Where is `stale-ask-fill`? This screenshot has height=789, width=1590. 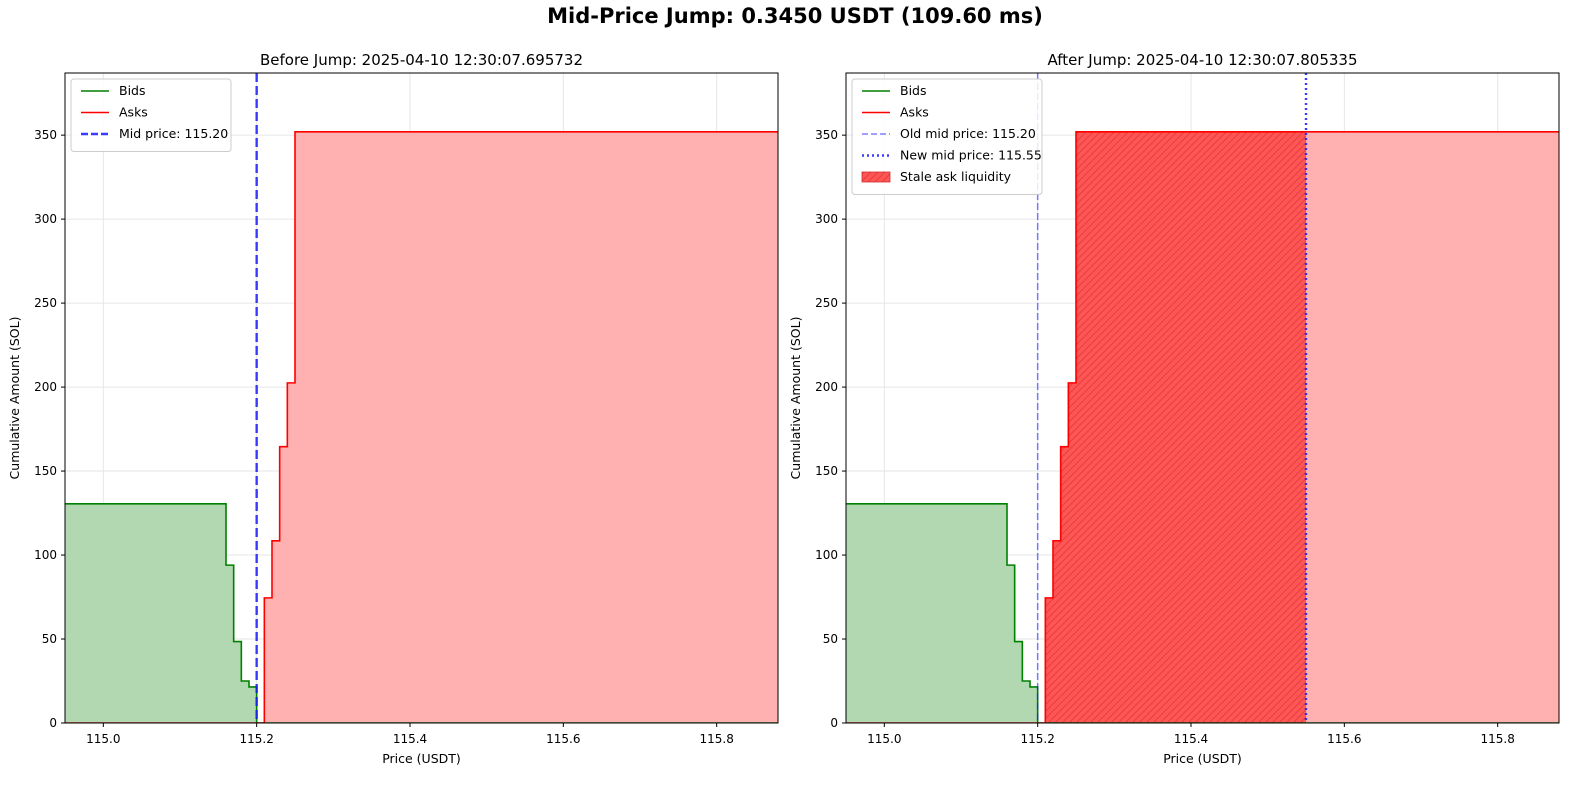 stale-ask-fill is located at coordinates (1175, 427).